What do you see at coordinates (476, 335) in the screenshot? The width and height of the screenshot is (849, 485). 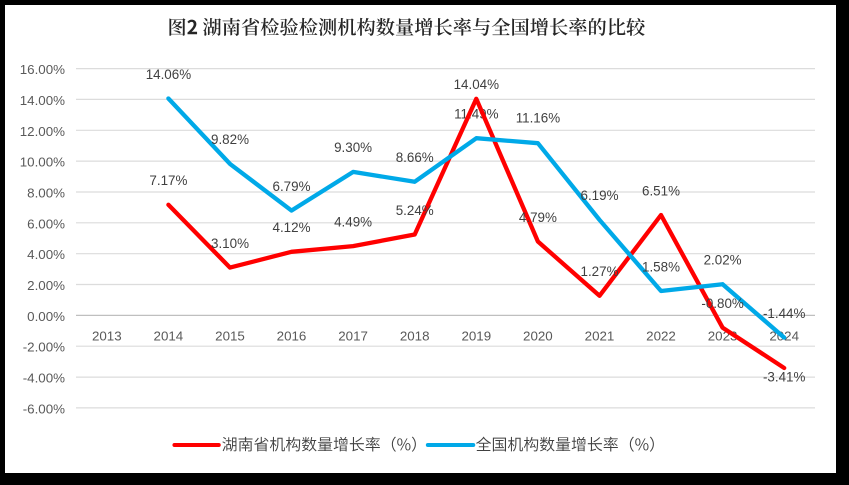 I see `svg-text: 2019` at bounding box center [476, 335].